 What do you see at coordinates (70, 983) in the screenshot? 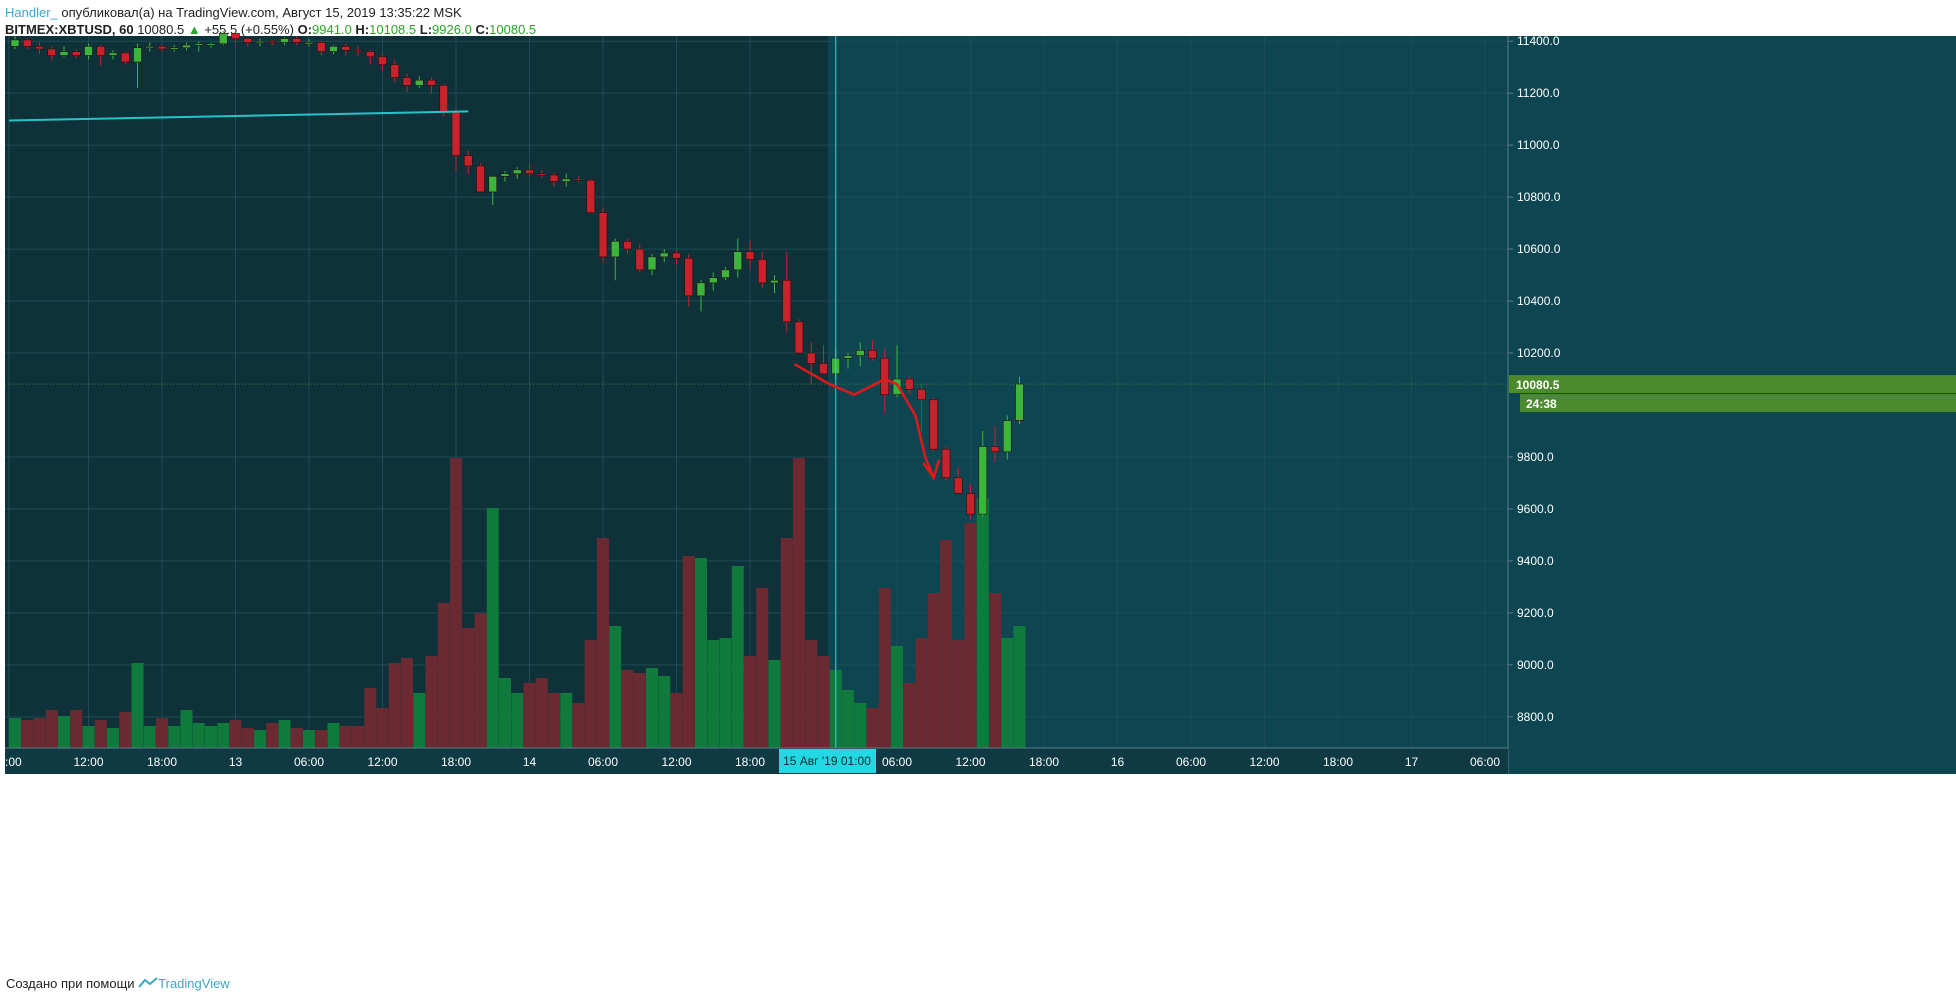
I see `footer-text: Создано при помощи` at bounding box center [70, 983].